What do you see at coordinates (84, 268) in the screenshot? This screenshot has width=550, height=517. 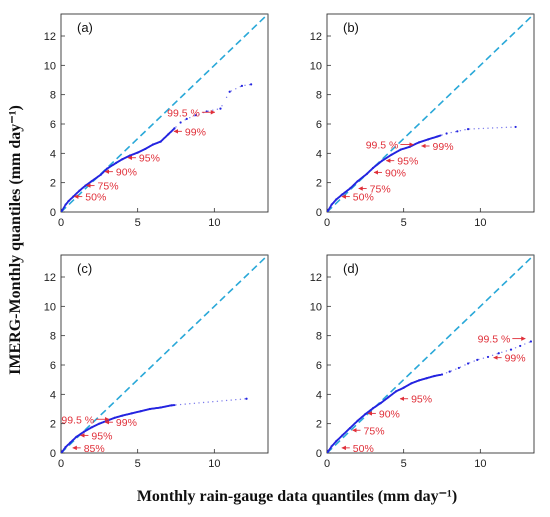 I see `panel-label: (c)` at bounding box center [84, 268].